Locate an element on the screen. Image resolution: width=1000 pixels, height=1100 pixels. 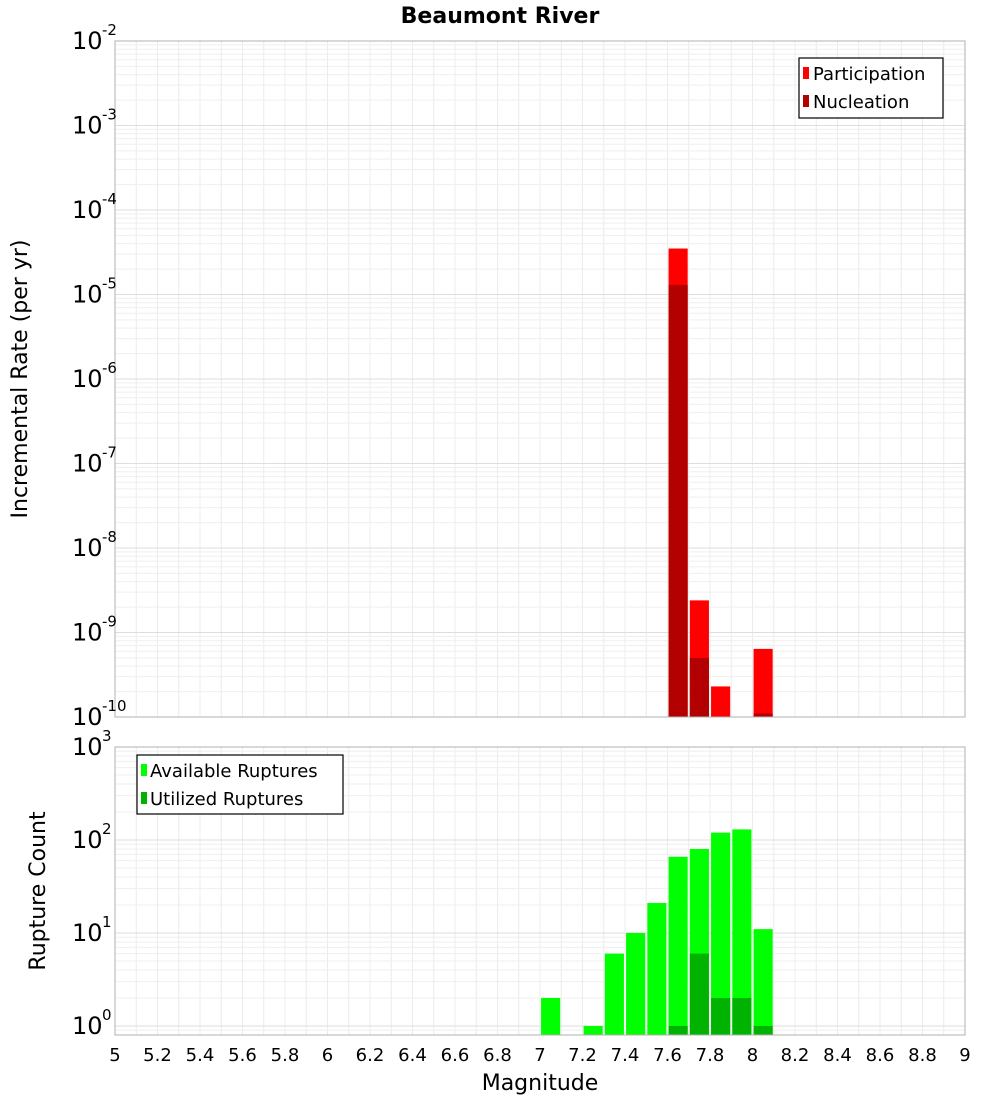
x-tick-label: 5.8 is located at coordinates (285, 1055).